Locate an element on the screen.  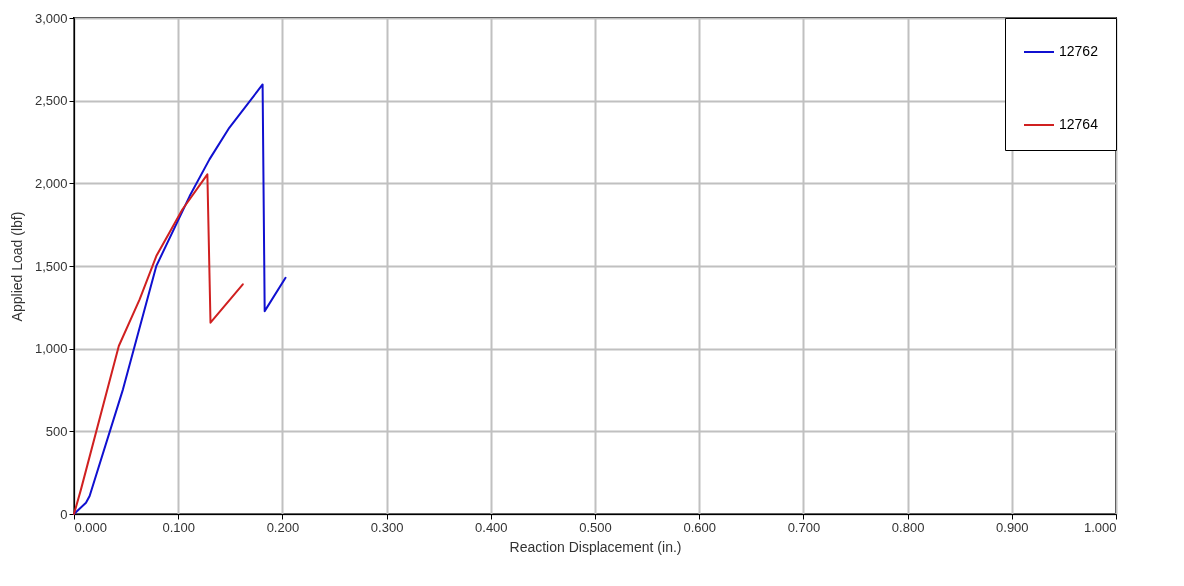
x-tick-label: 0.600 is located at coordinates (699, 527).